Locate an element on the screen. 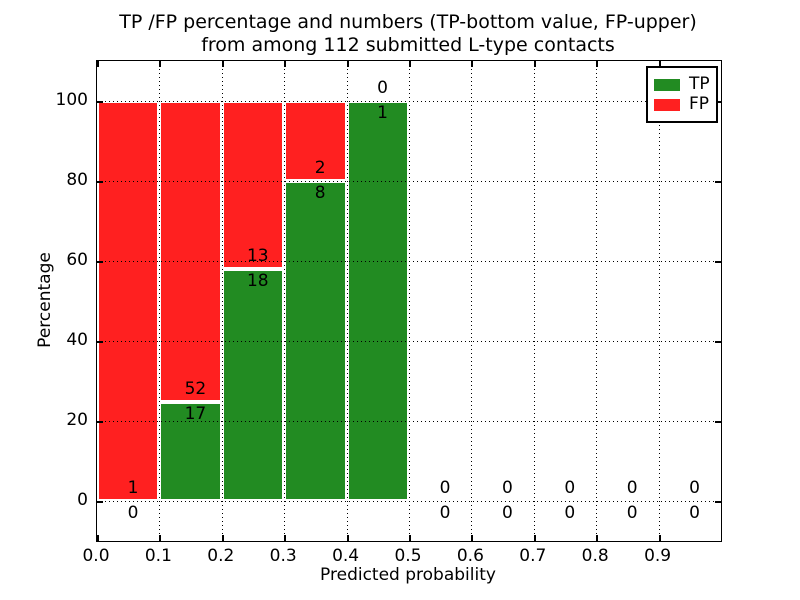 The image size is (800, 600). legend-fp-label: FP is located at coordinates (699, 104).